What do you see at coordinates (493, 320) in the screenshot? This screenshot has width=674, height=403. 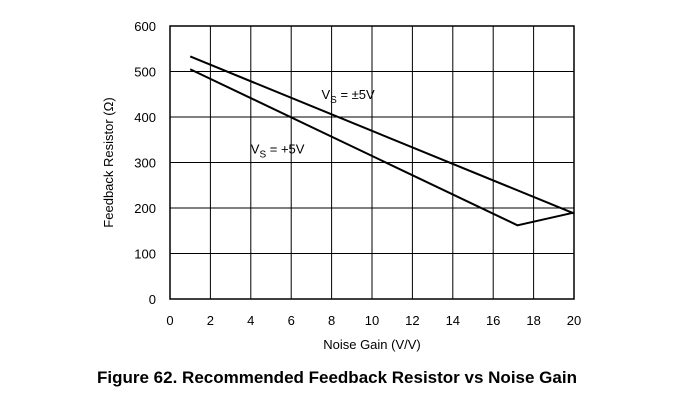 I see `x-tick-label-16: 16` at bounding box center [493, 320].